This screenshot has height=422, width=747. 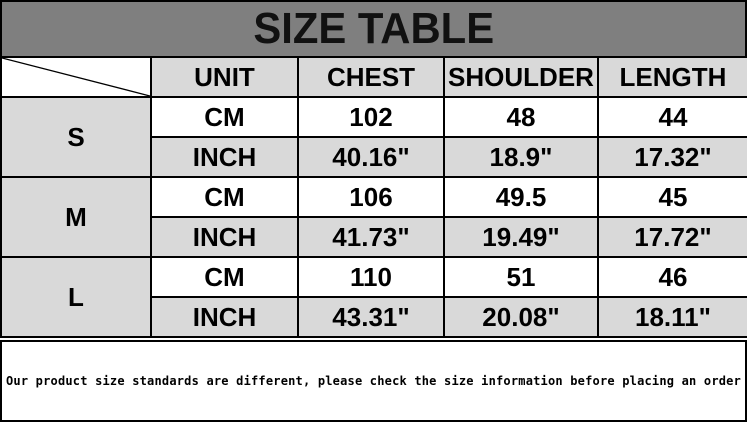 What do you see at coordinates (371, 277) in the screenshot?
I see `value-cell-l-chest-cm: 110` at bounding box center [371, 277].